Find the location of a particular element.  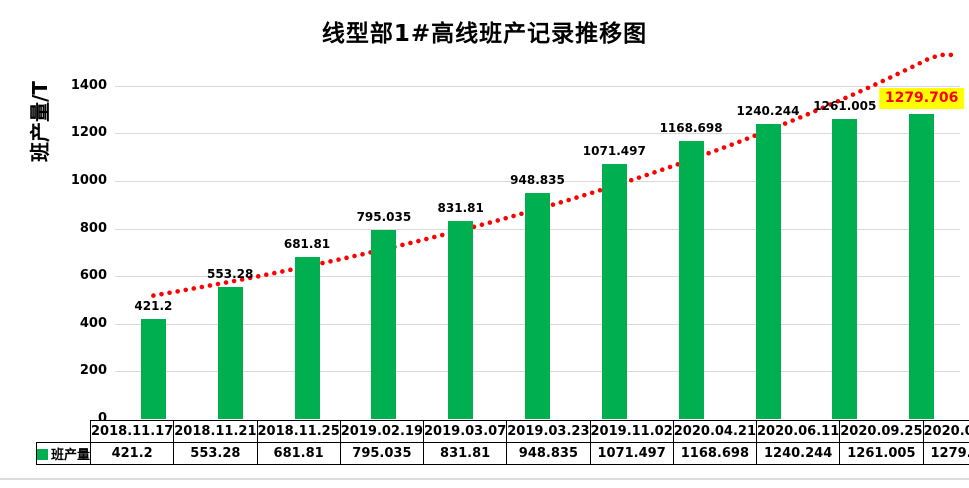

value-cell: 831.81 is located at coordinates (465, 453).